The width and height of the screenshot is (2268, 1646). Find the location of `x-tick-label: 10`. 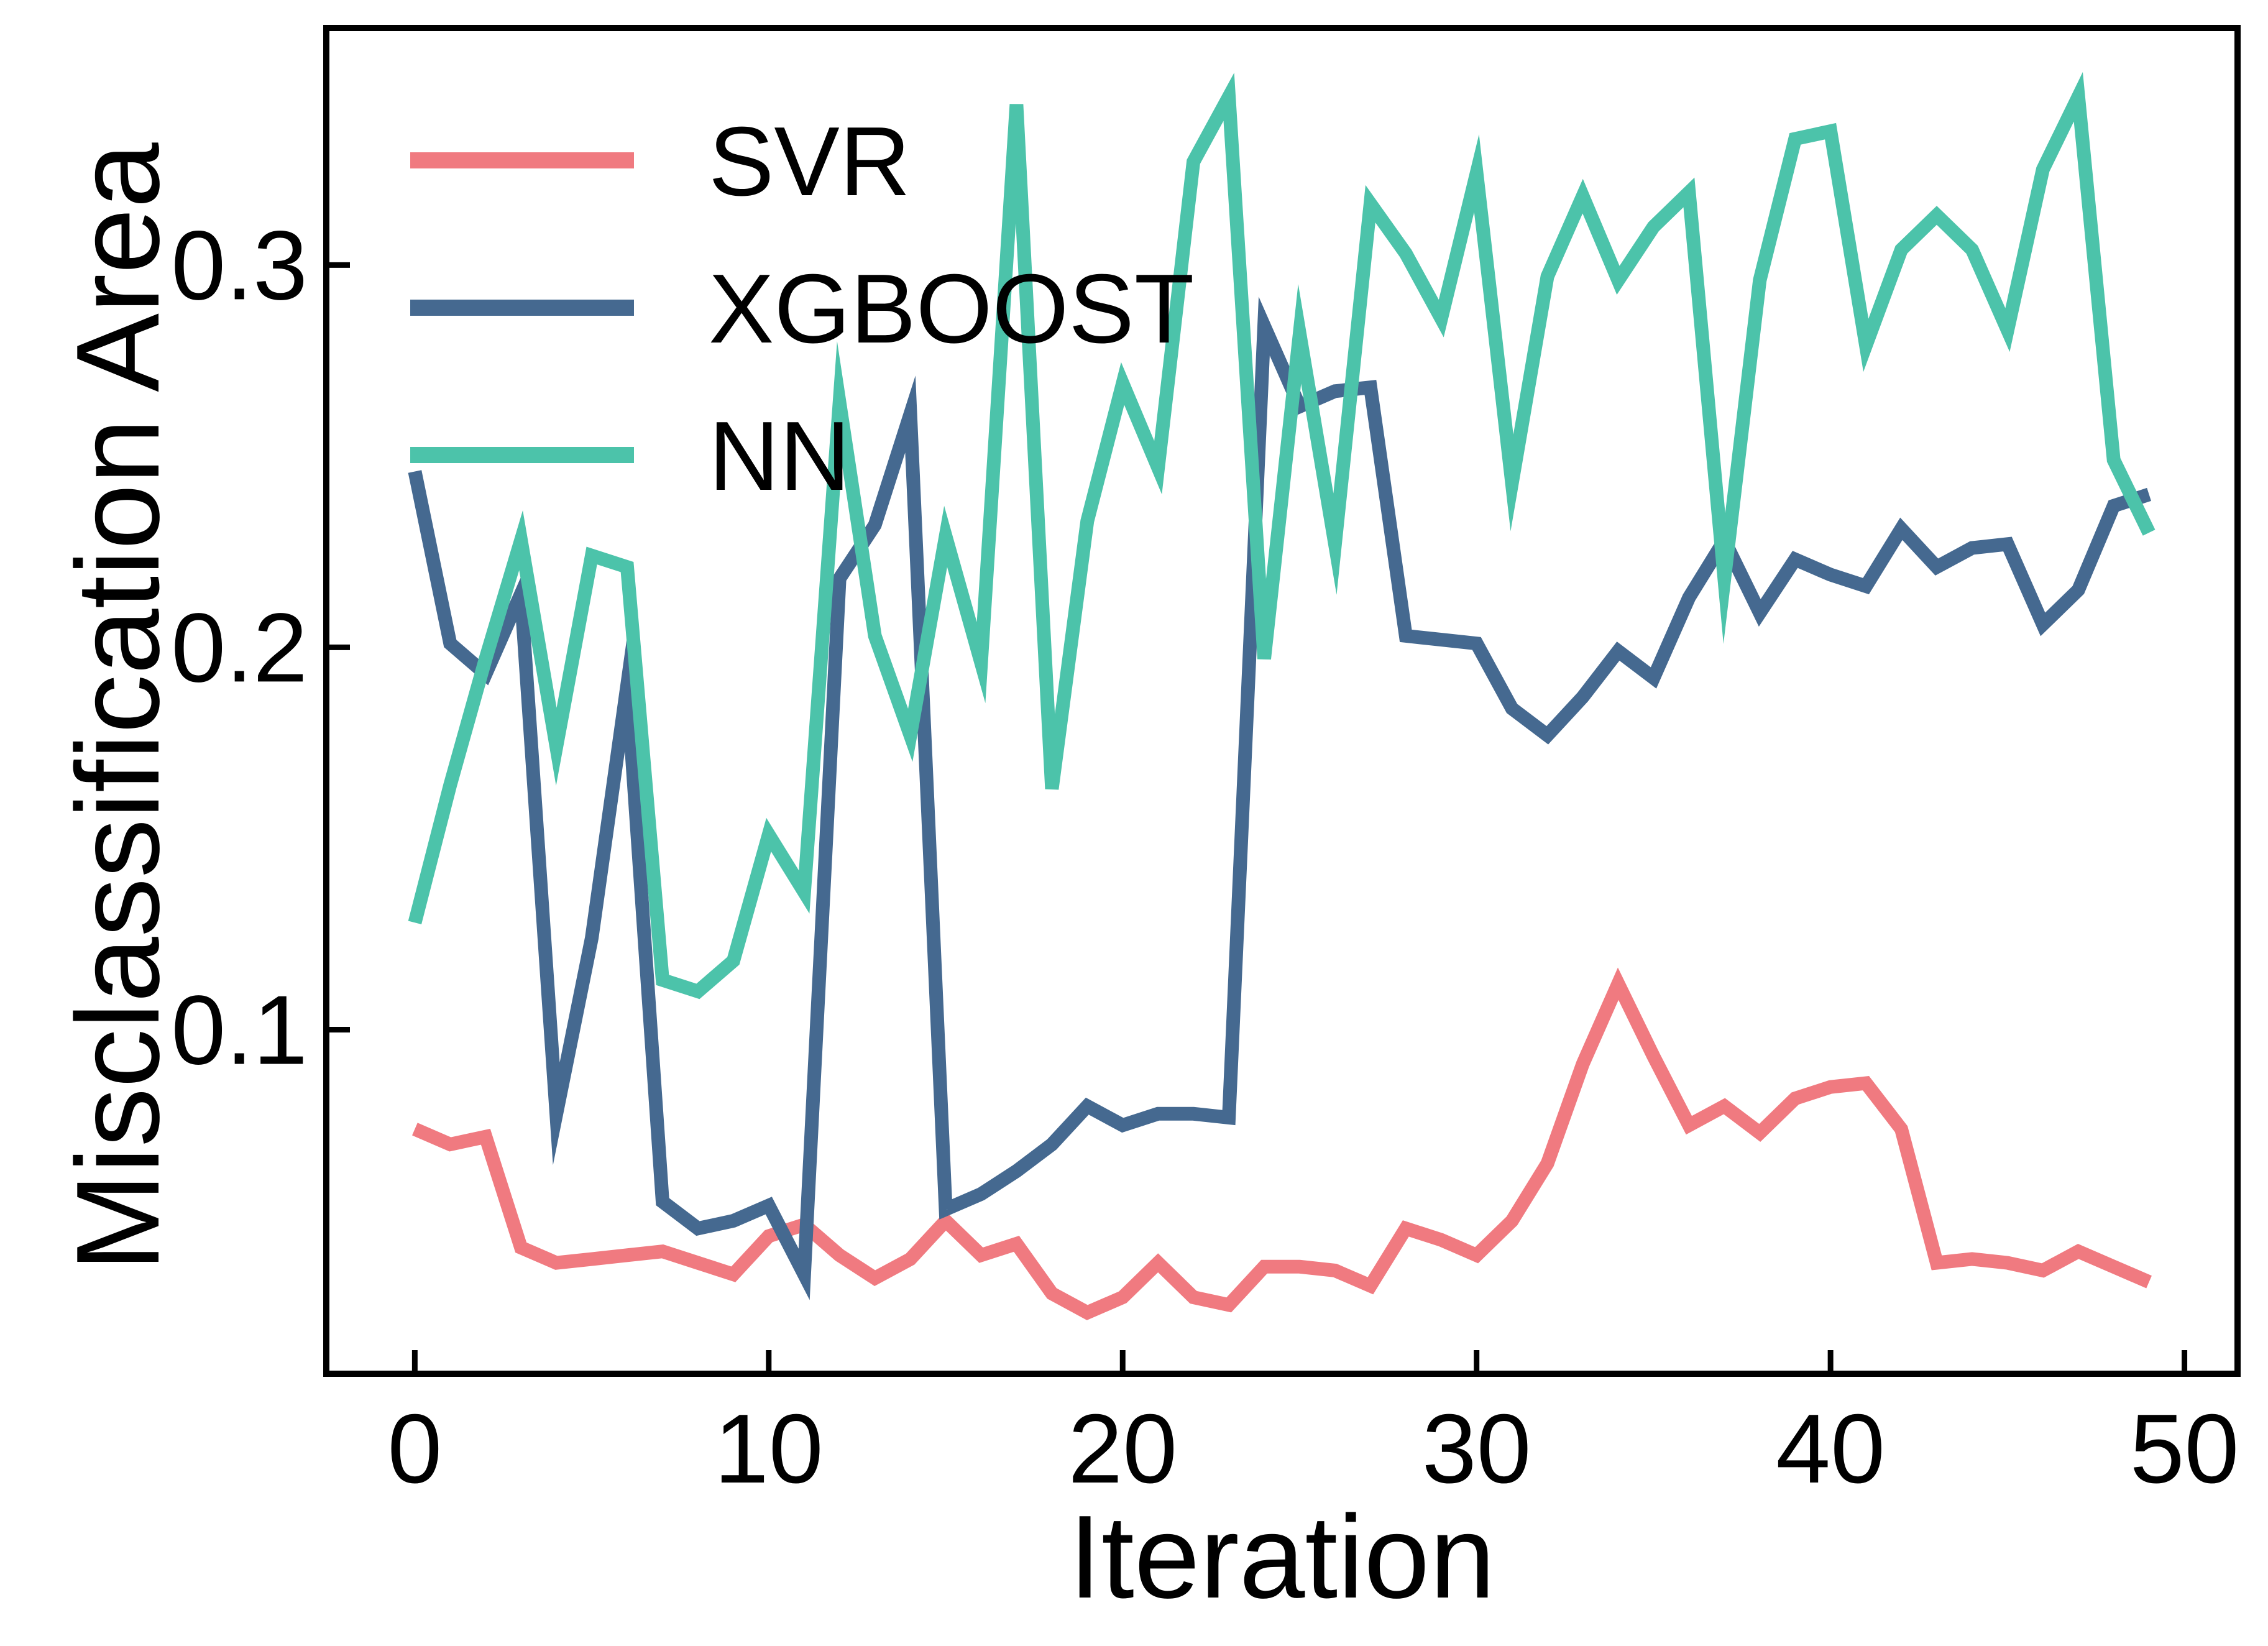

x-tick-label: 10 is located at coordinates (769, 1449).